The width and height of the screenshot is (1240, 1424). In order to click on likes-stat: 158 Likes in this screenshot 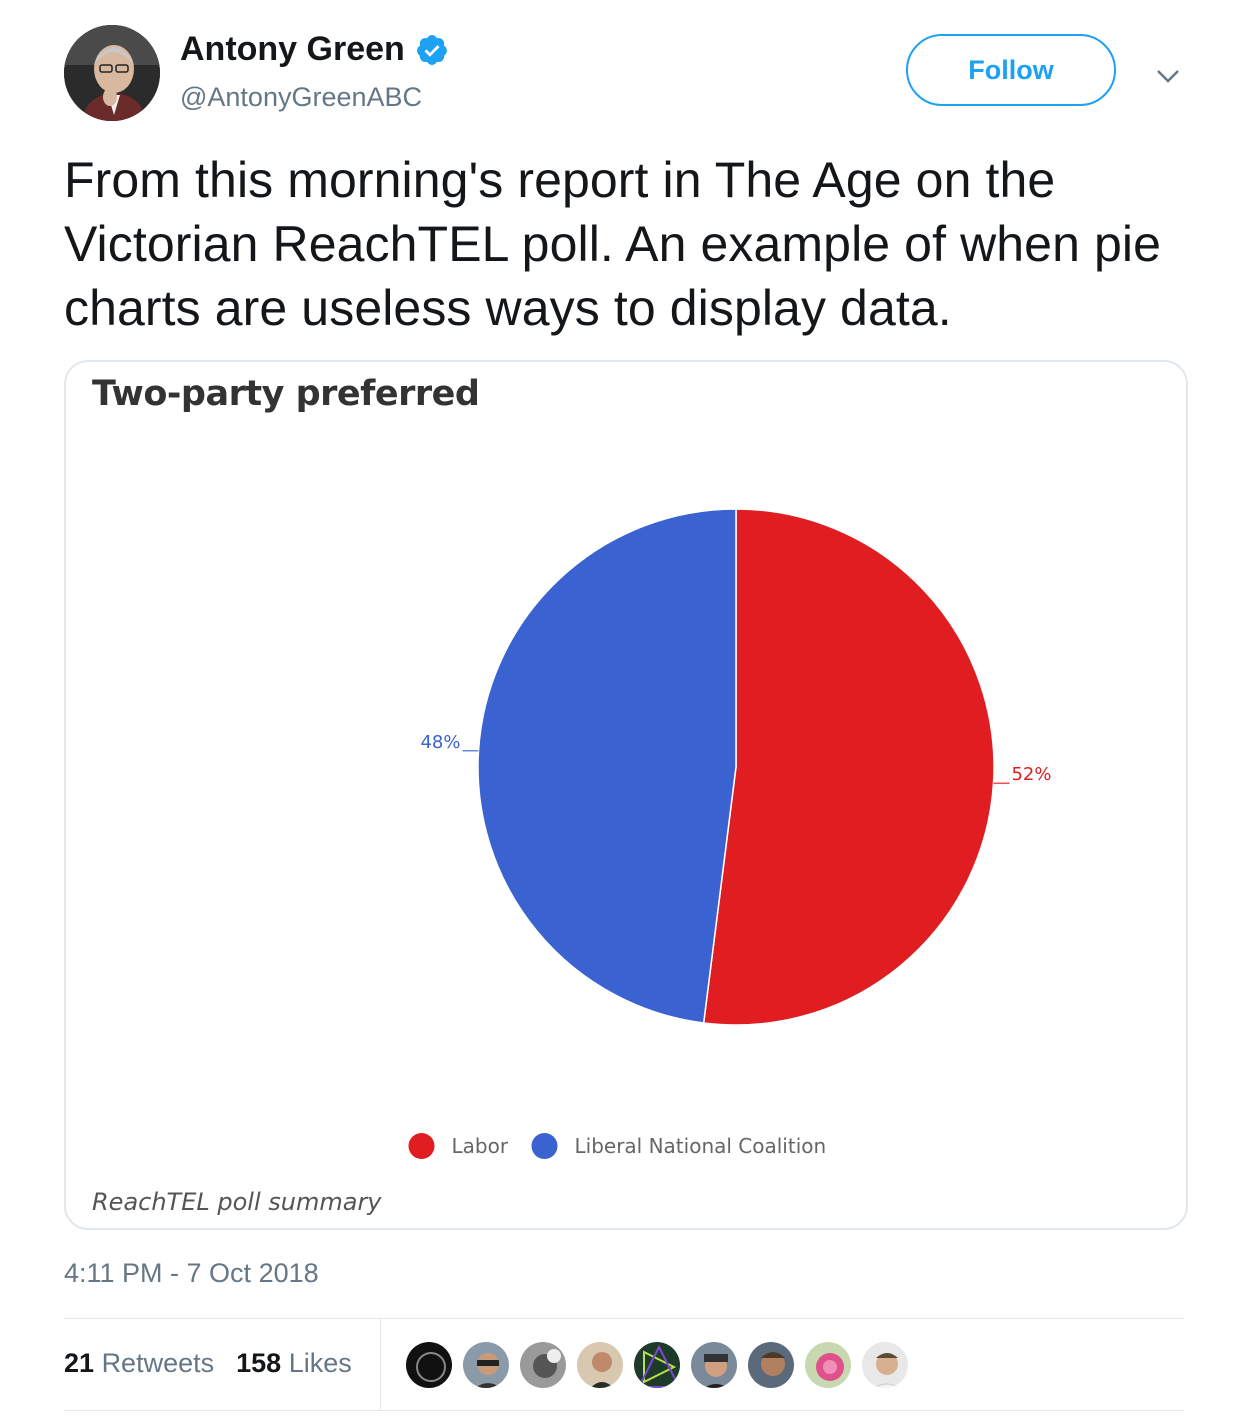, I will do `click(294, 1363)`.